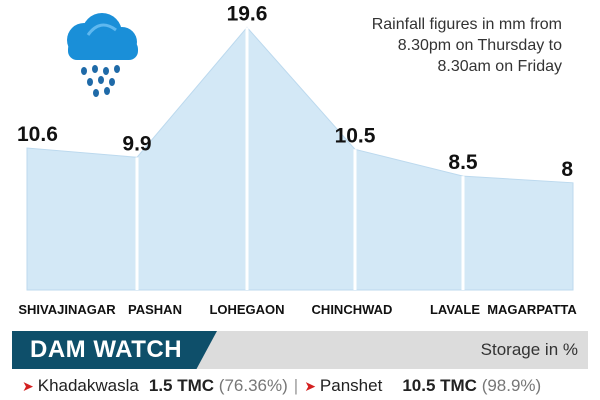 The height and width of the screenshot is (400, 600). I want to click on dam-tmc: 10.5 TMC, so click(439, 385).